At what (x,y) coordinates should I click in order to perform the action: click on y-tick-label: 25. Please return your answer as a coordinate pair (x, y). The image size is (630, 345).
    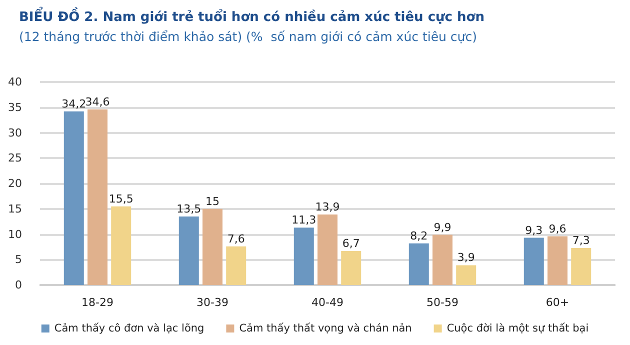
    Looking at the image, I should click on (15, 158).